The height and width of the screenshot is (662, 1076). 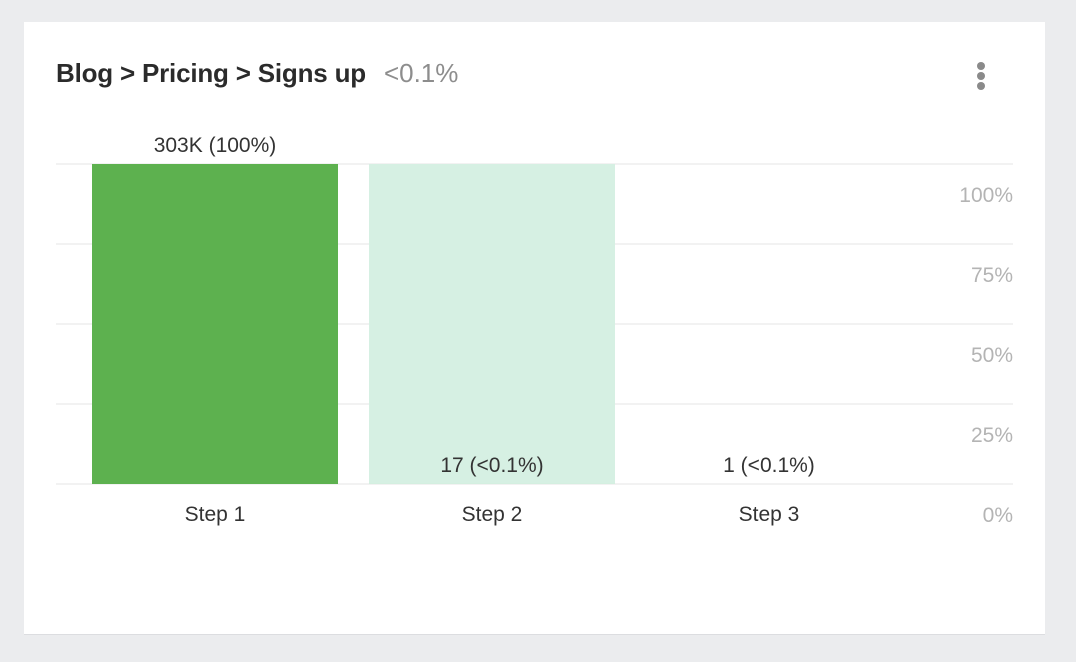 What do you see at coordinates (769, 465) in the screenshot?
I see `data-label: 1 (<0.1%)` at bounding box center [769, 465].